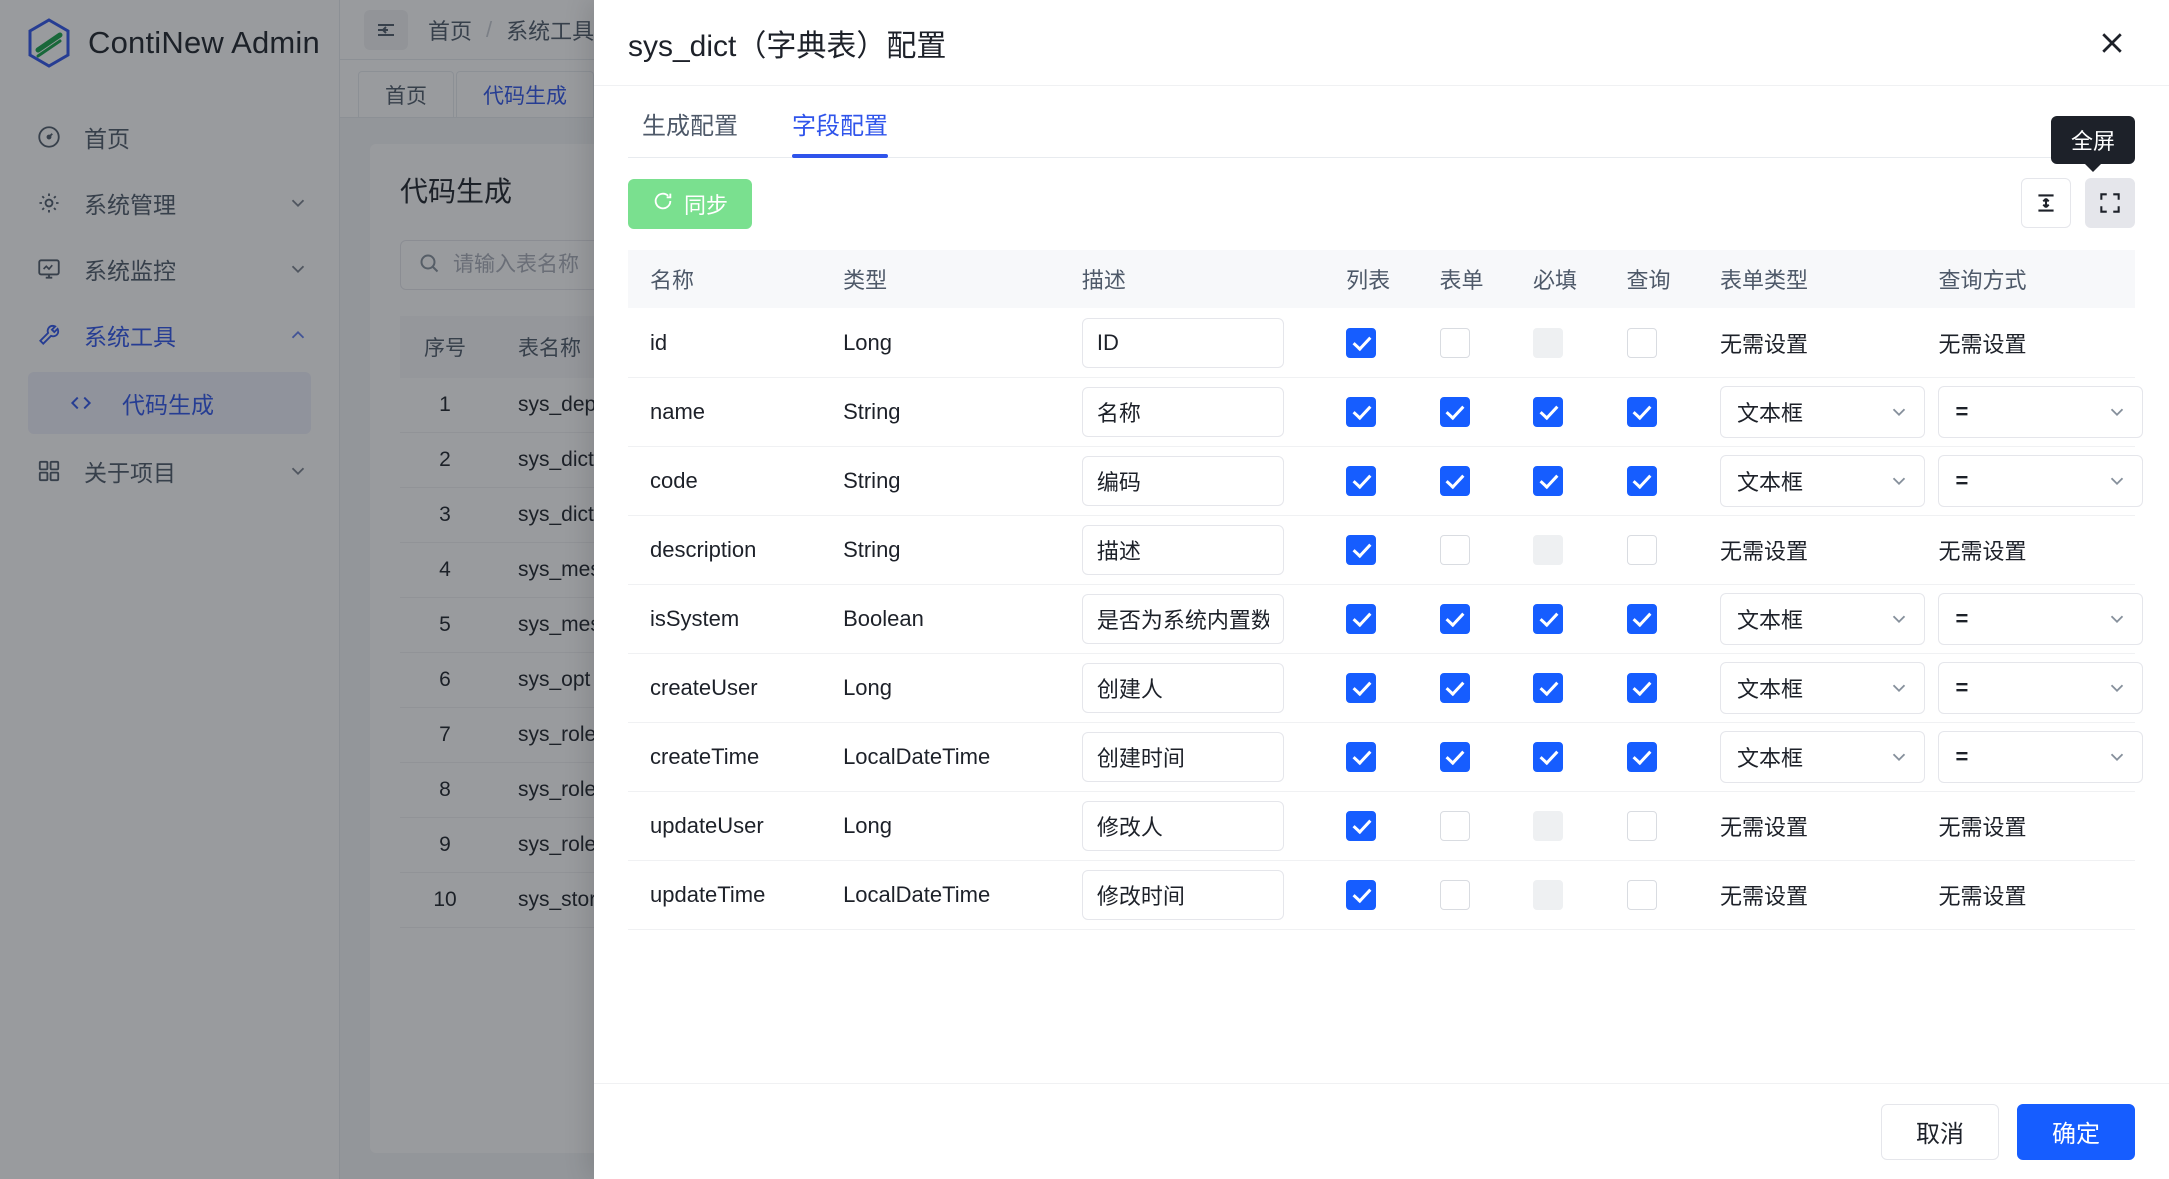  What do you see at coordinates (840, 132) in the screenshot?
I see `tab-field-config: 字段配置` at bounding box center [840, 132].